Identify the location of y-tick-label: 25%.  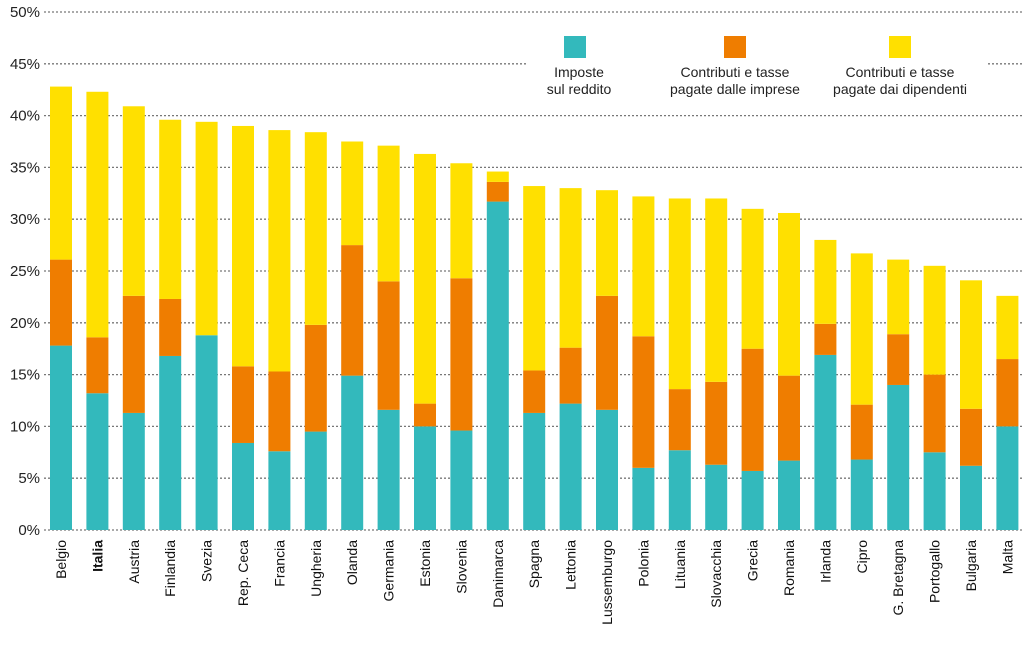
(25, 271).